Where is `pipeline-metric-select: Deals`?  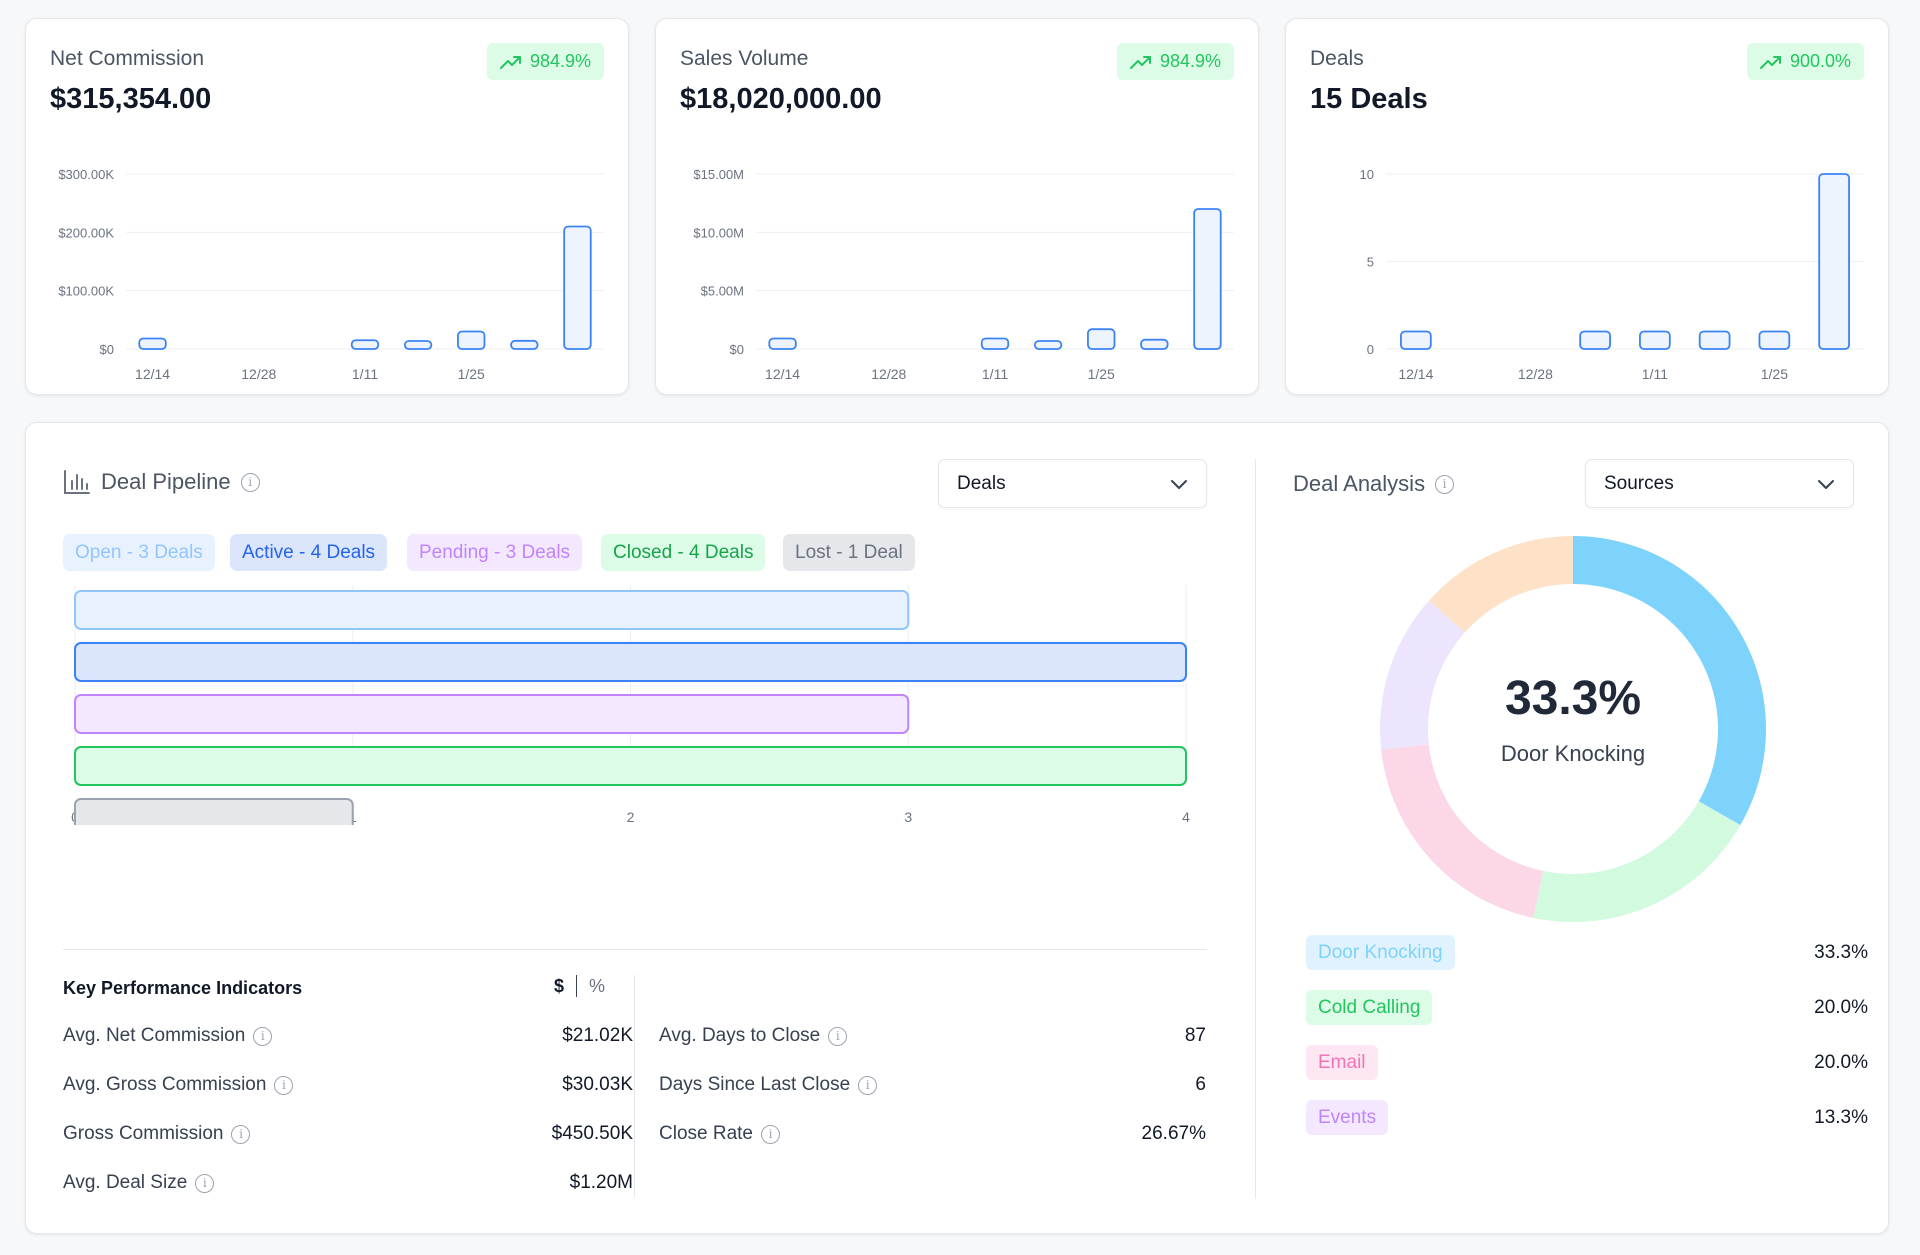
pipeline-metric-select: Deals is located at coordinates (1072, 483).